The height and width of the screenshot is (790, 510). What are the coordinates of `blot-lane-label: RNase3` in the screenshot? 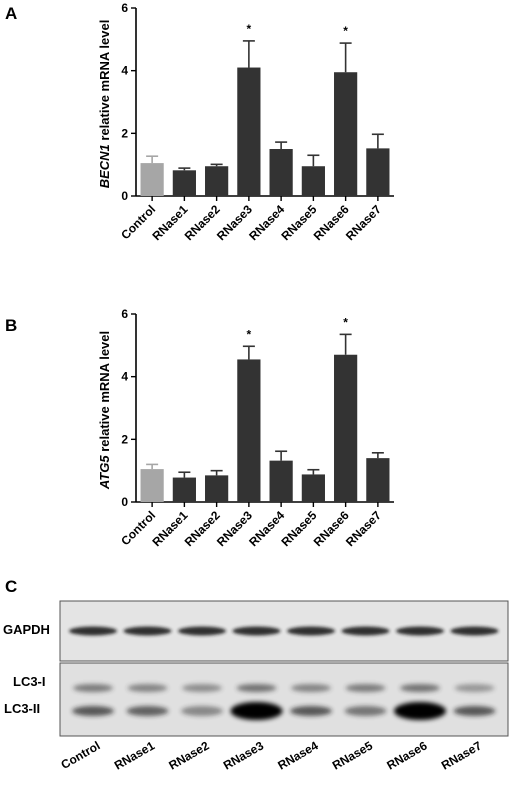 It's located at (243, 755).